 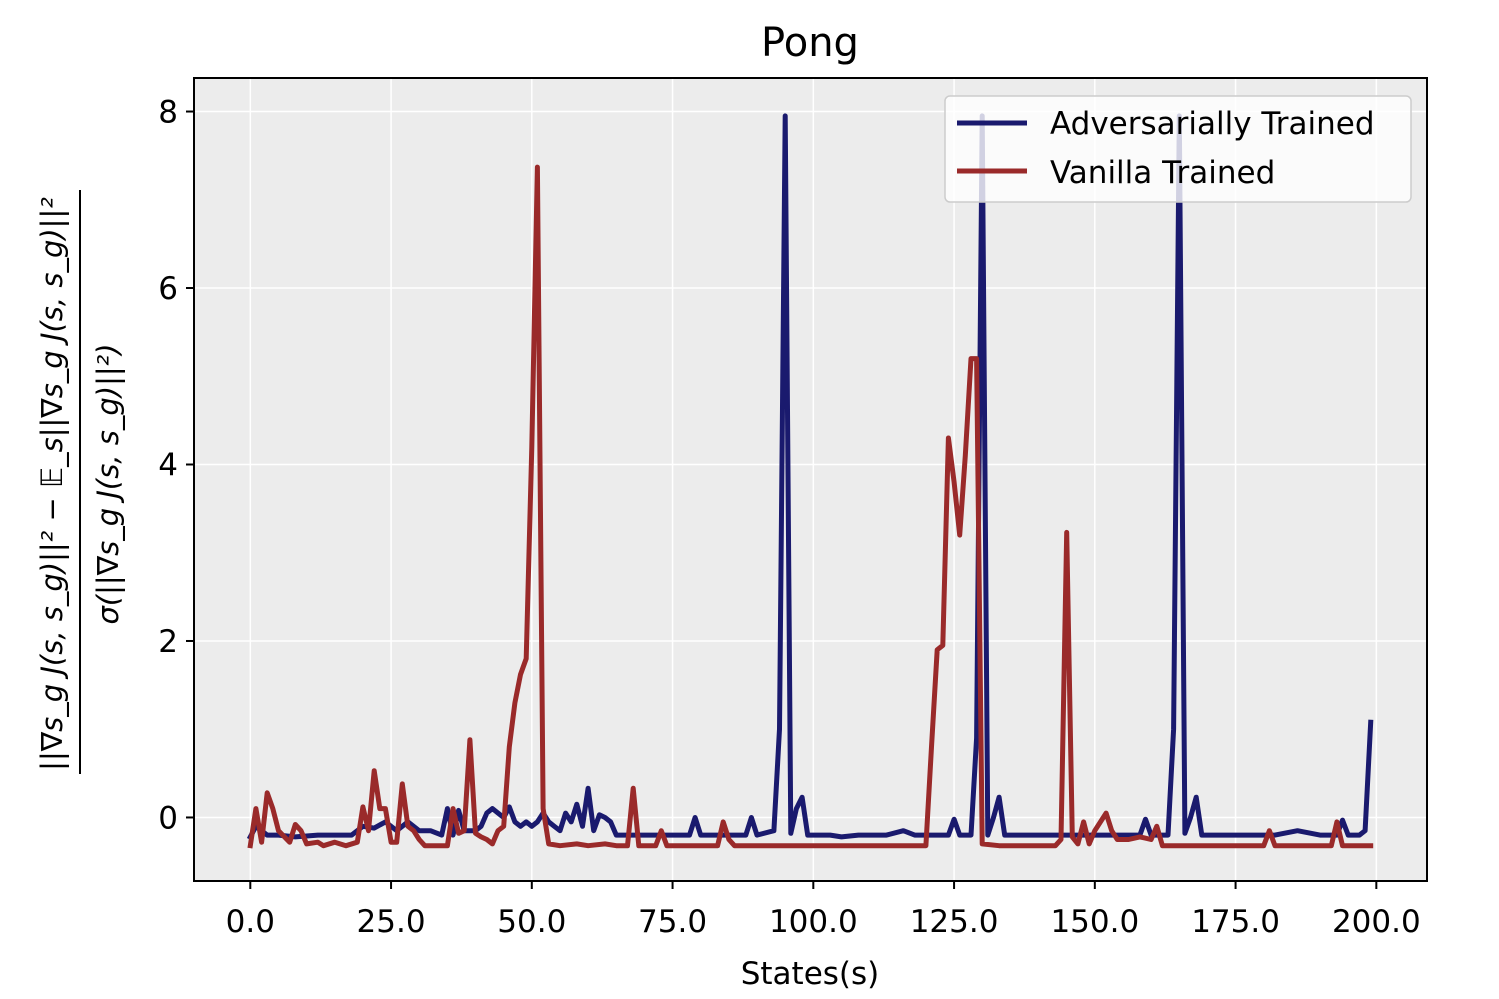 What do you see at coordinates (168, 642) in the screenshot?
I see `y-tick-label-1: 2` at bounding box center [168, 642].